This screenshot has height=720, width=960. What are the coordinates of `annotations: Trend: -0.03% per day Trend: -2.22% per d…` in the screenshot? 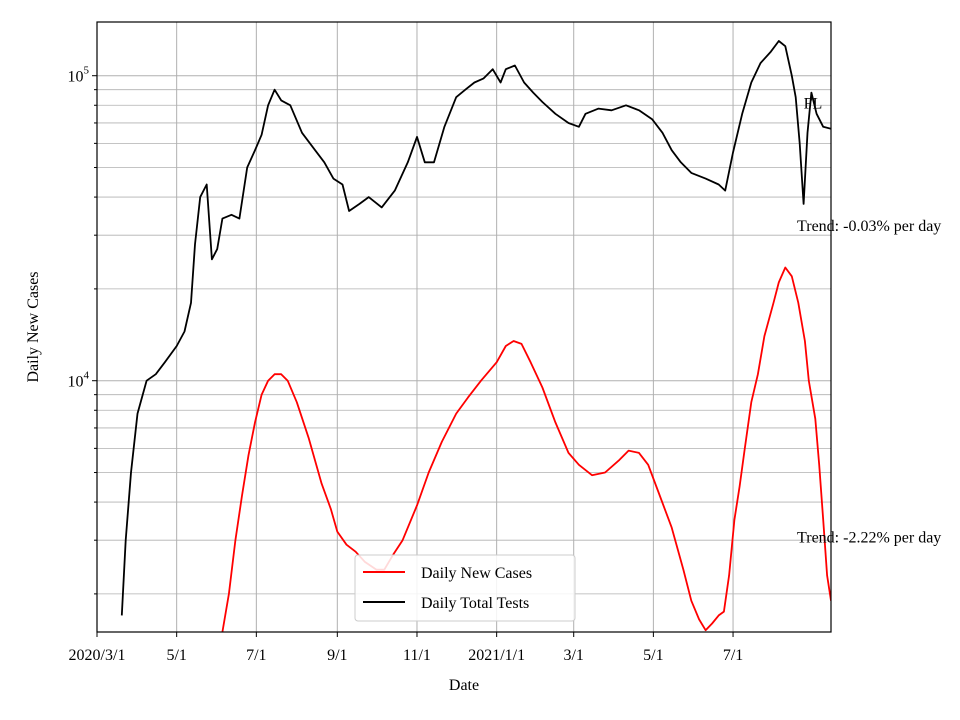 It's located at (869, 321).